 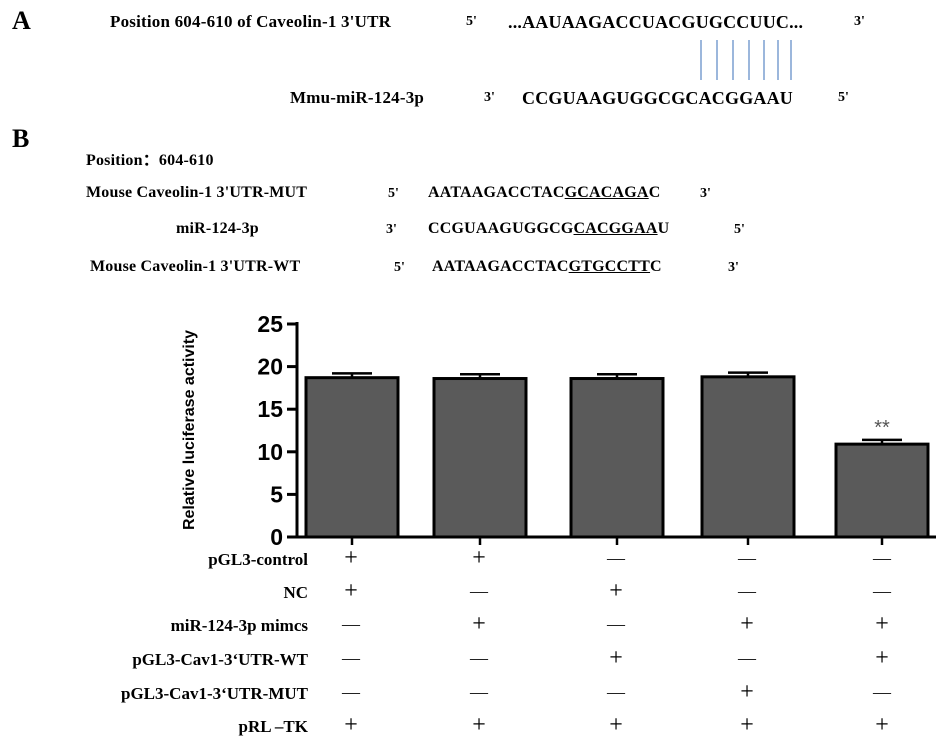 I want to click on panel-b-wt-label: Mouse Caveolin-1 3'UTR-WT, so click(x=195, y=266).